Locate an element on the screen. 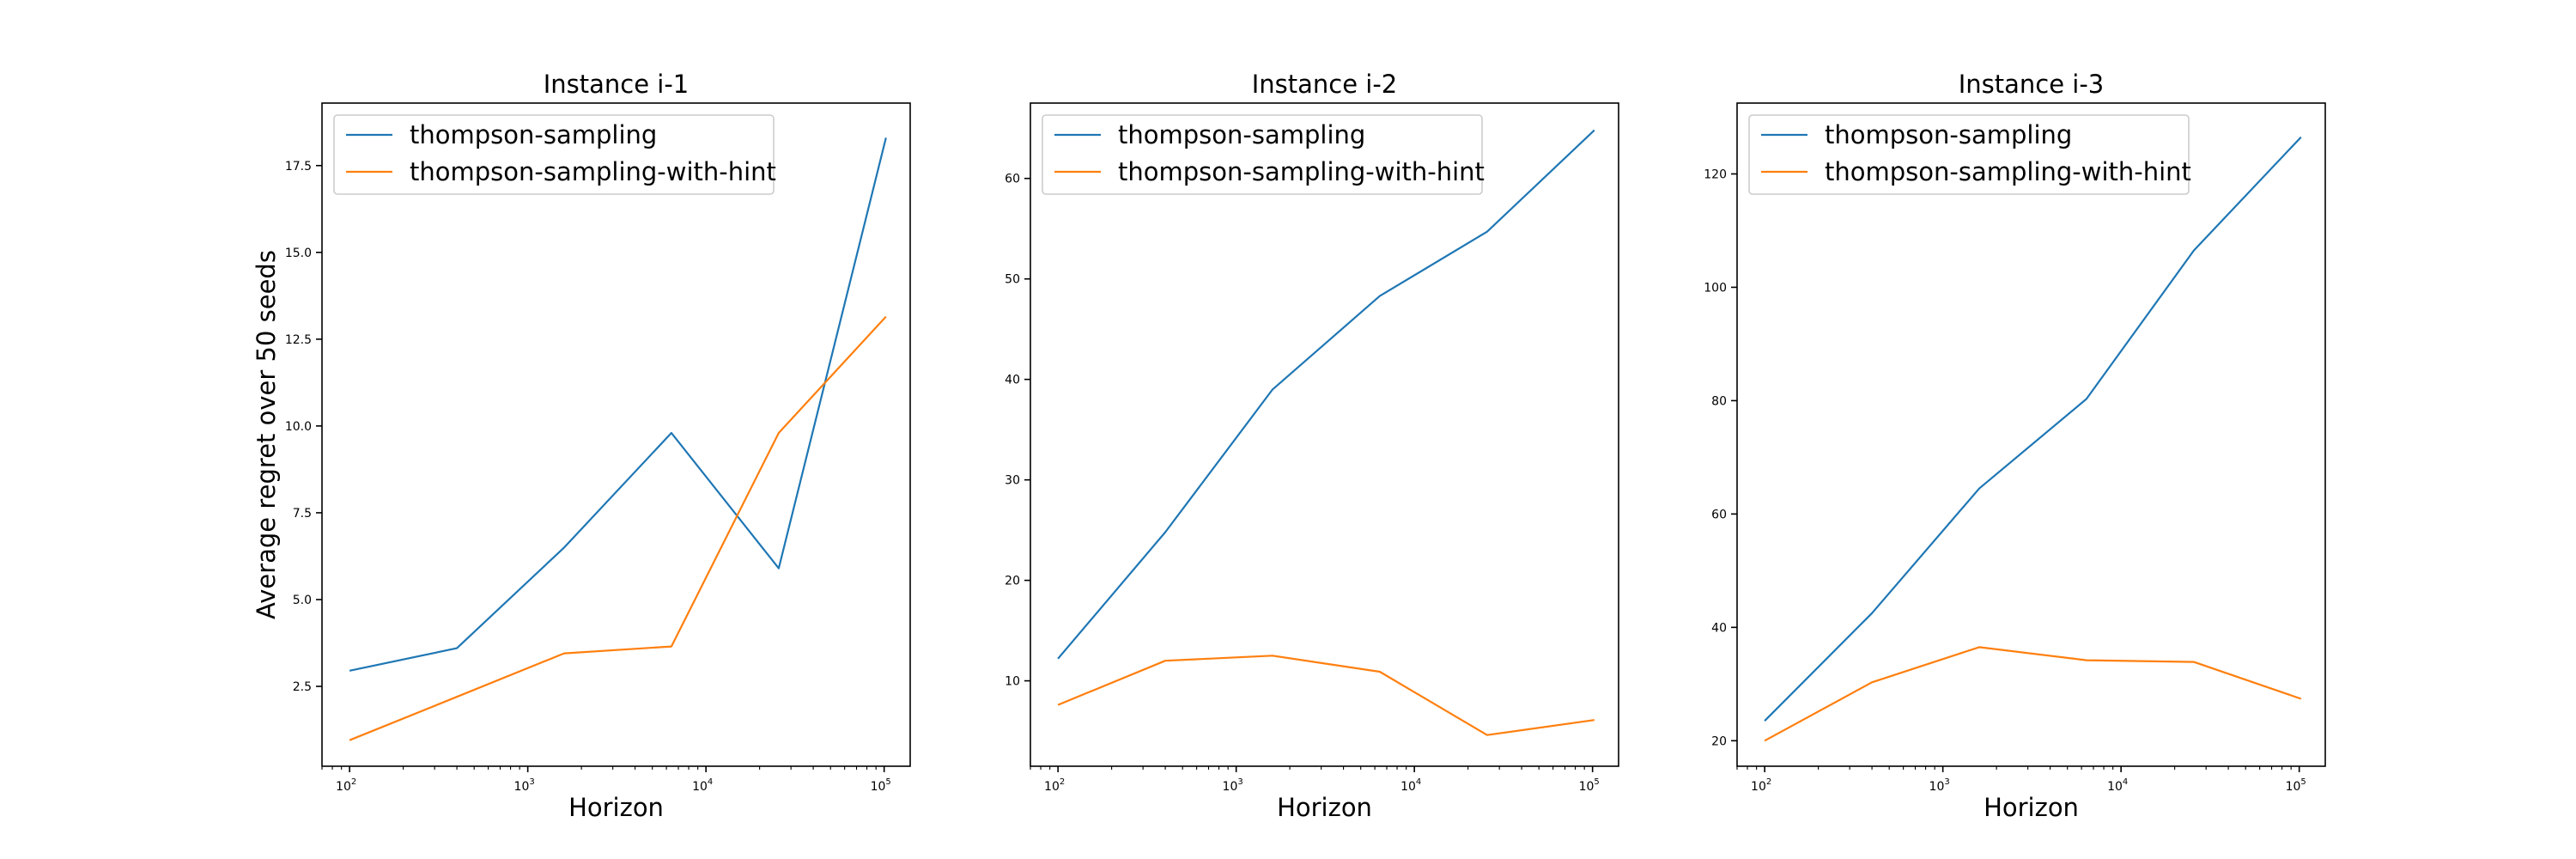 This screenshot has height=859, width=2576. y-tick-label: 17.5 is located at coordinates (298, 167).